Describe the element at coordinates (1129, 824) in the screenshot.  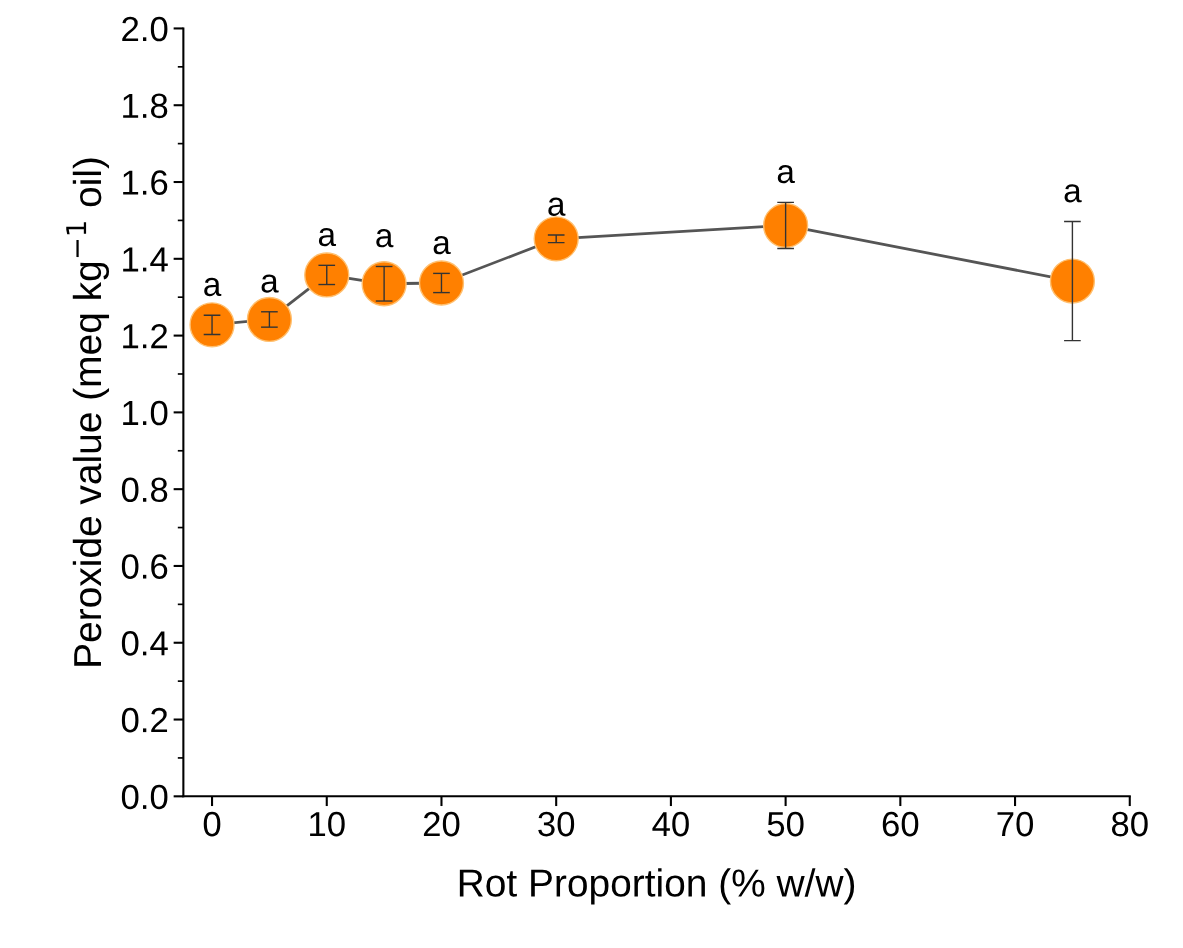
I see `x-tick-label: 80` at that location.